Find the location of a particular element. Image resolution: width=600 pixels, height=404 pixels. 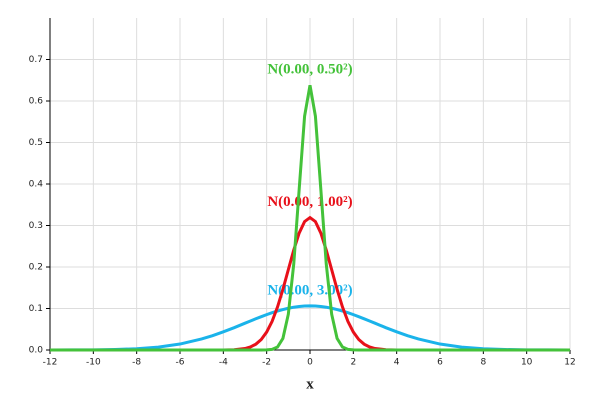

x-tick-label: 6 is located at coordinates (440, 363).